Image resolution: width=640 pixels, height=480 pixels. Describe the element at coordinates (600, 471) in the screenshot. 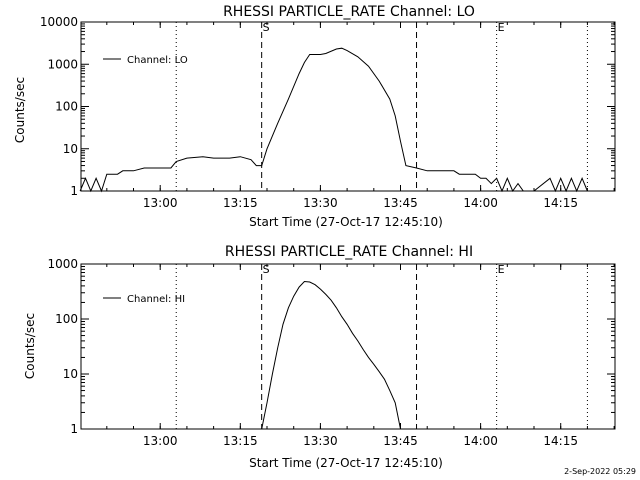

I see `timestamp-footer: 2-Sep-2022 05:29` at that location.